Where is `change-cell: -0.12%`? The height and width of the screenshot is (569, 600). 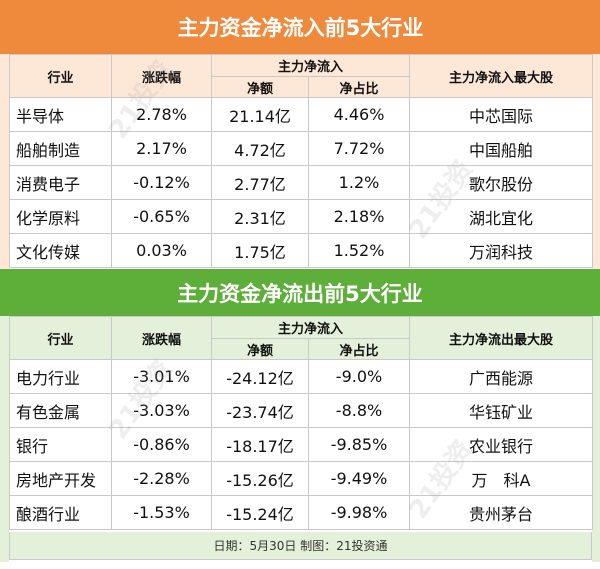
change-cell: -0.12% is located at coordinates (161, 182).